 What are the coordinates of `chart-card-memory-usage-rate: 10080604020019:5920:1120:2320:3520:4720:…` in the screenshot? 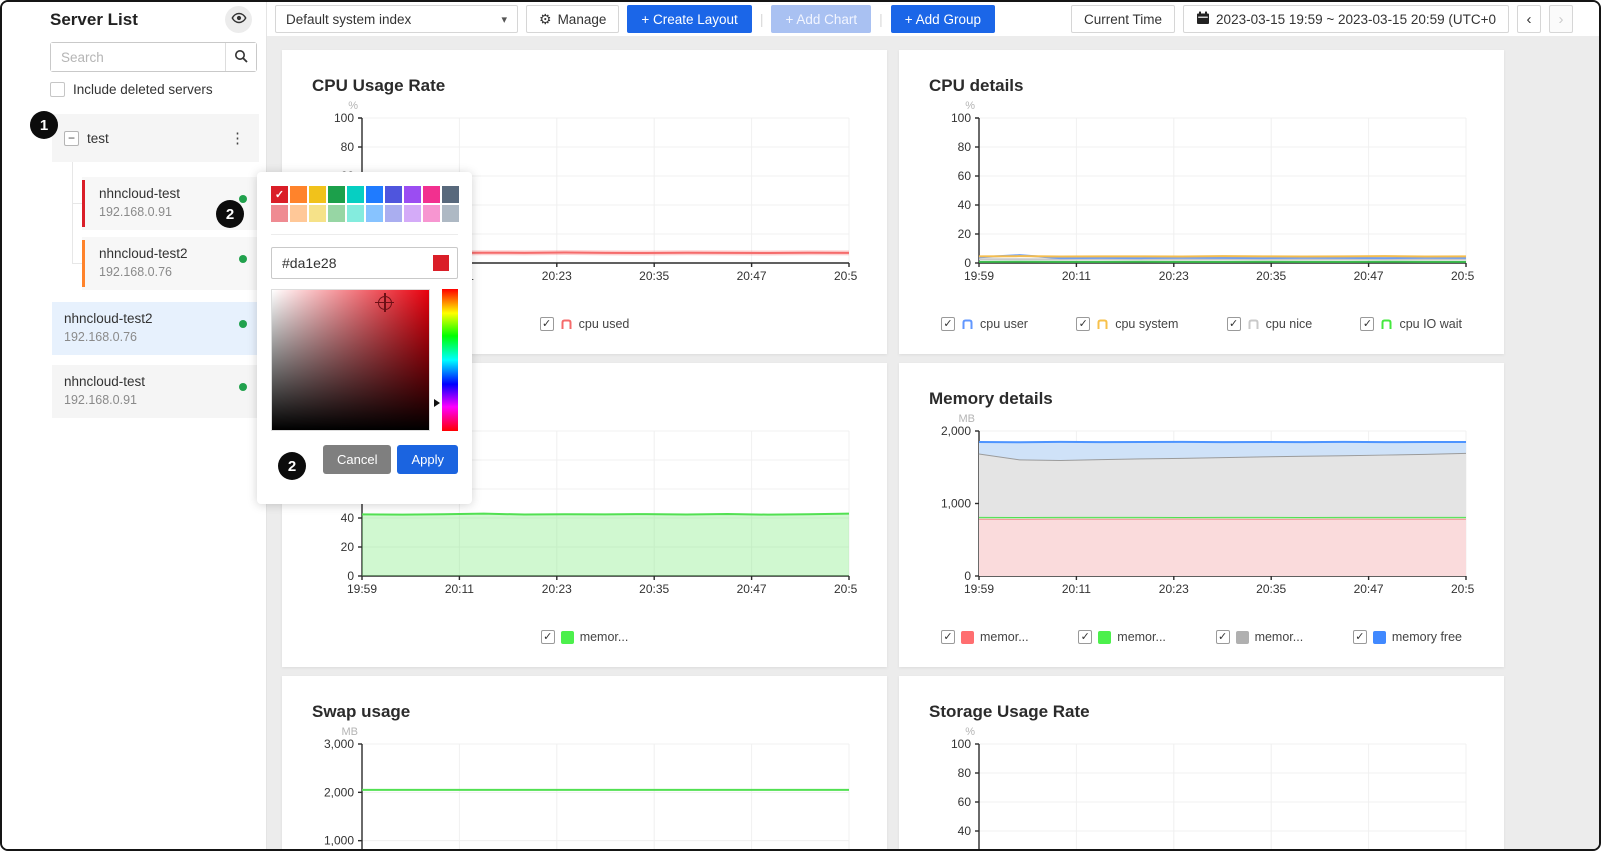 It's located at (584, 515).